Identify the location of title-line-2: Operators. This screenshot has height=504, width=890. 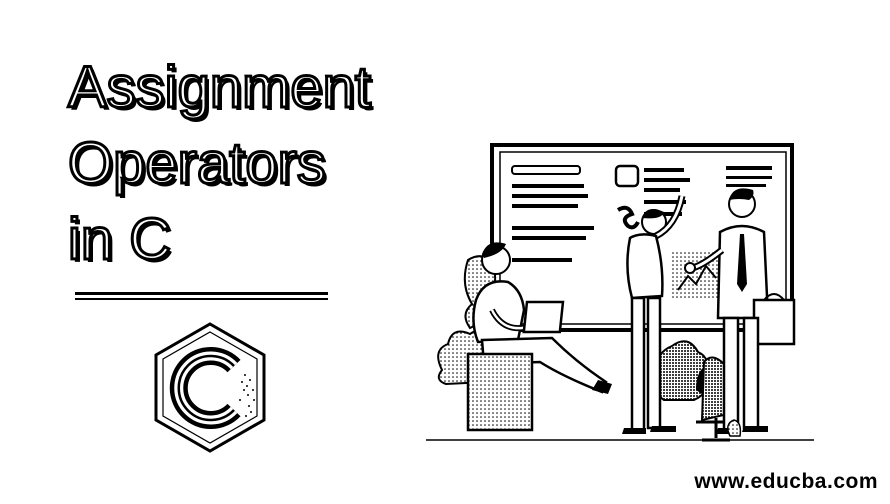
(196, 164).